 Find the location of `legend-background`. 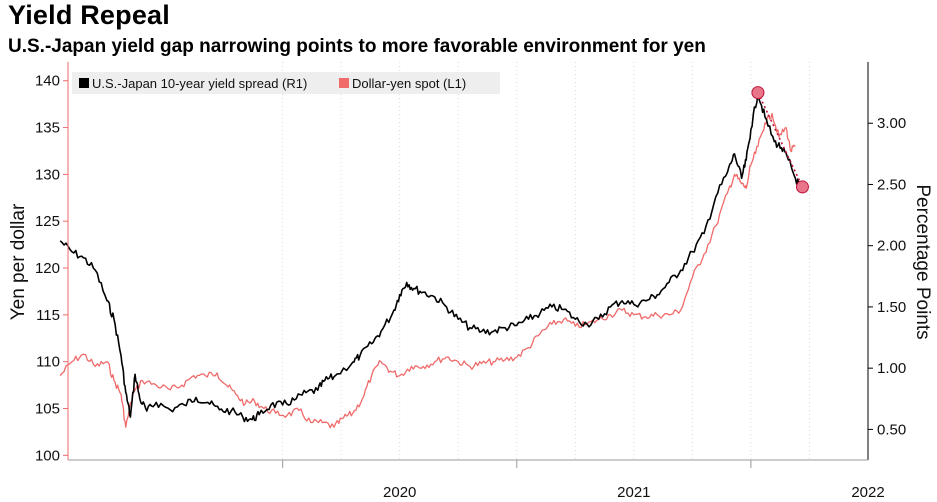

legend-background is located at coordinates (286, 83).